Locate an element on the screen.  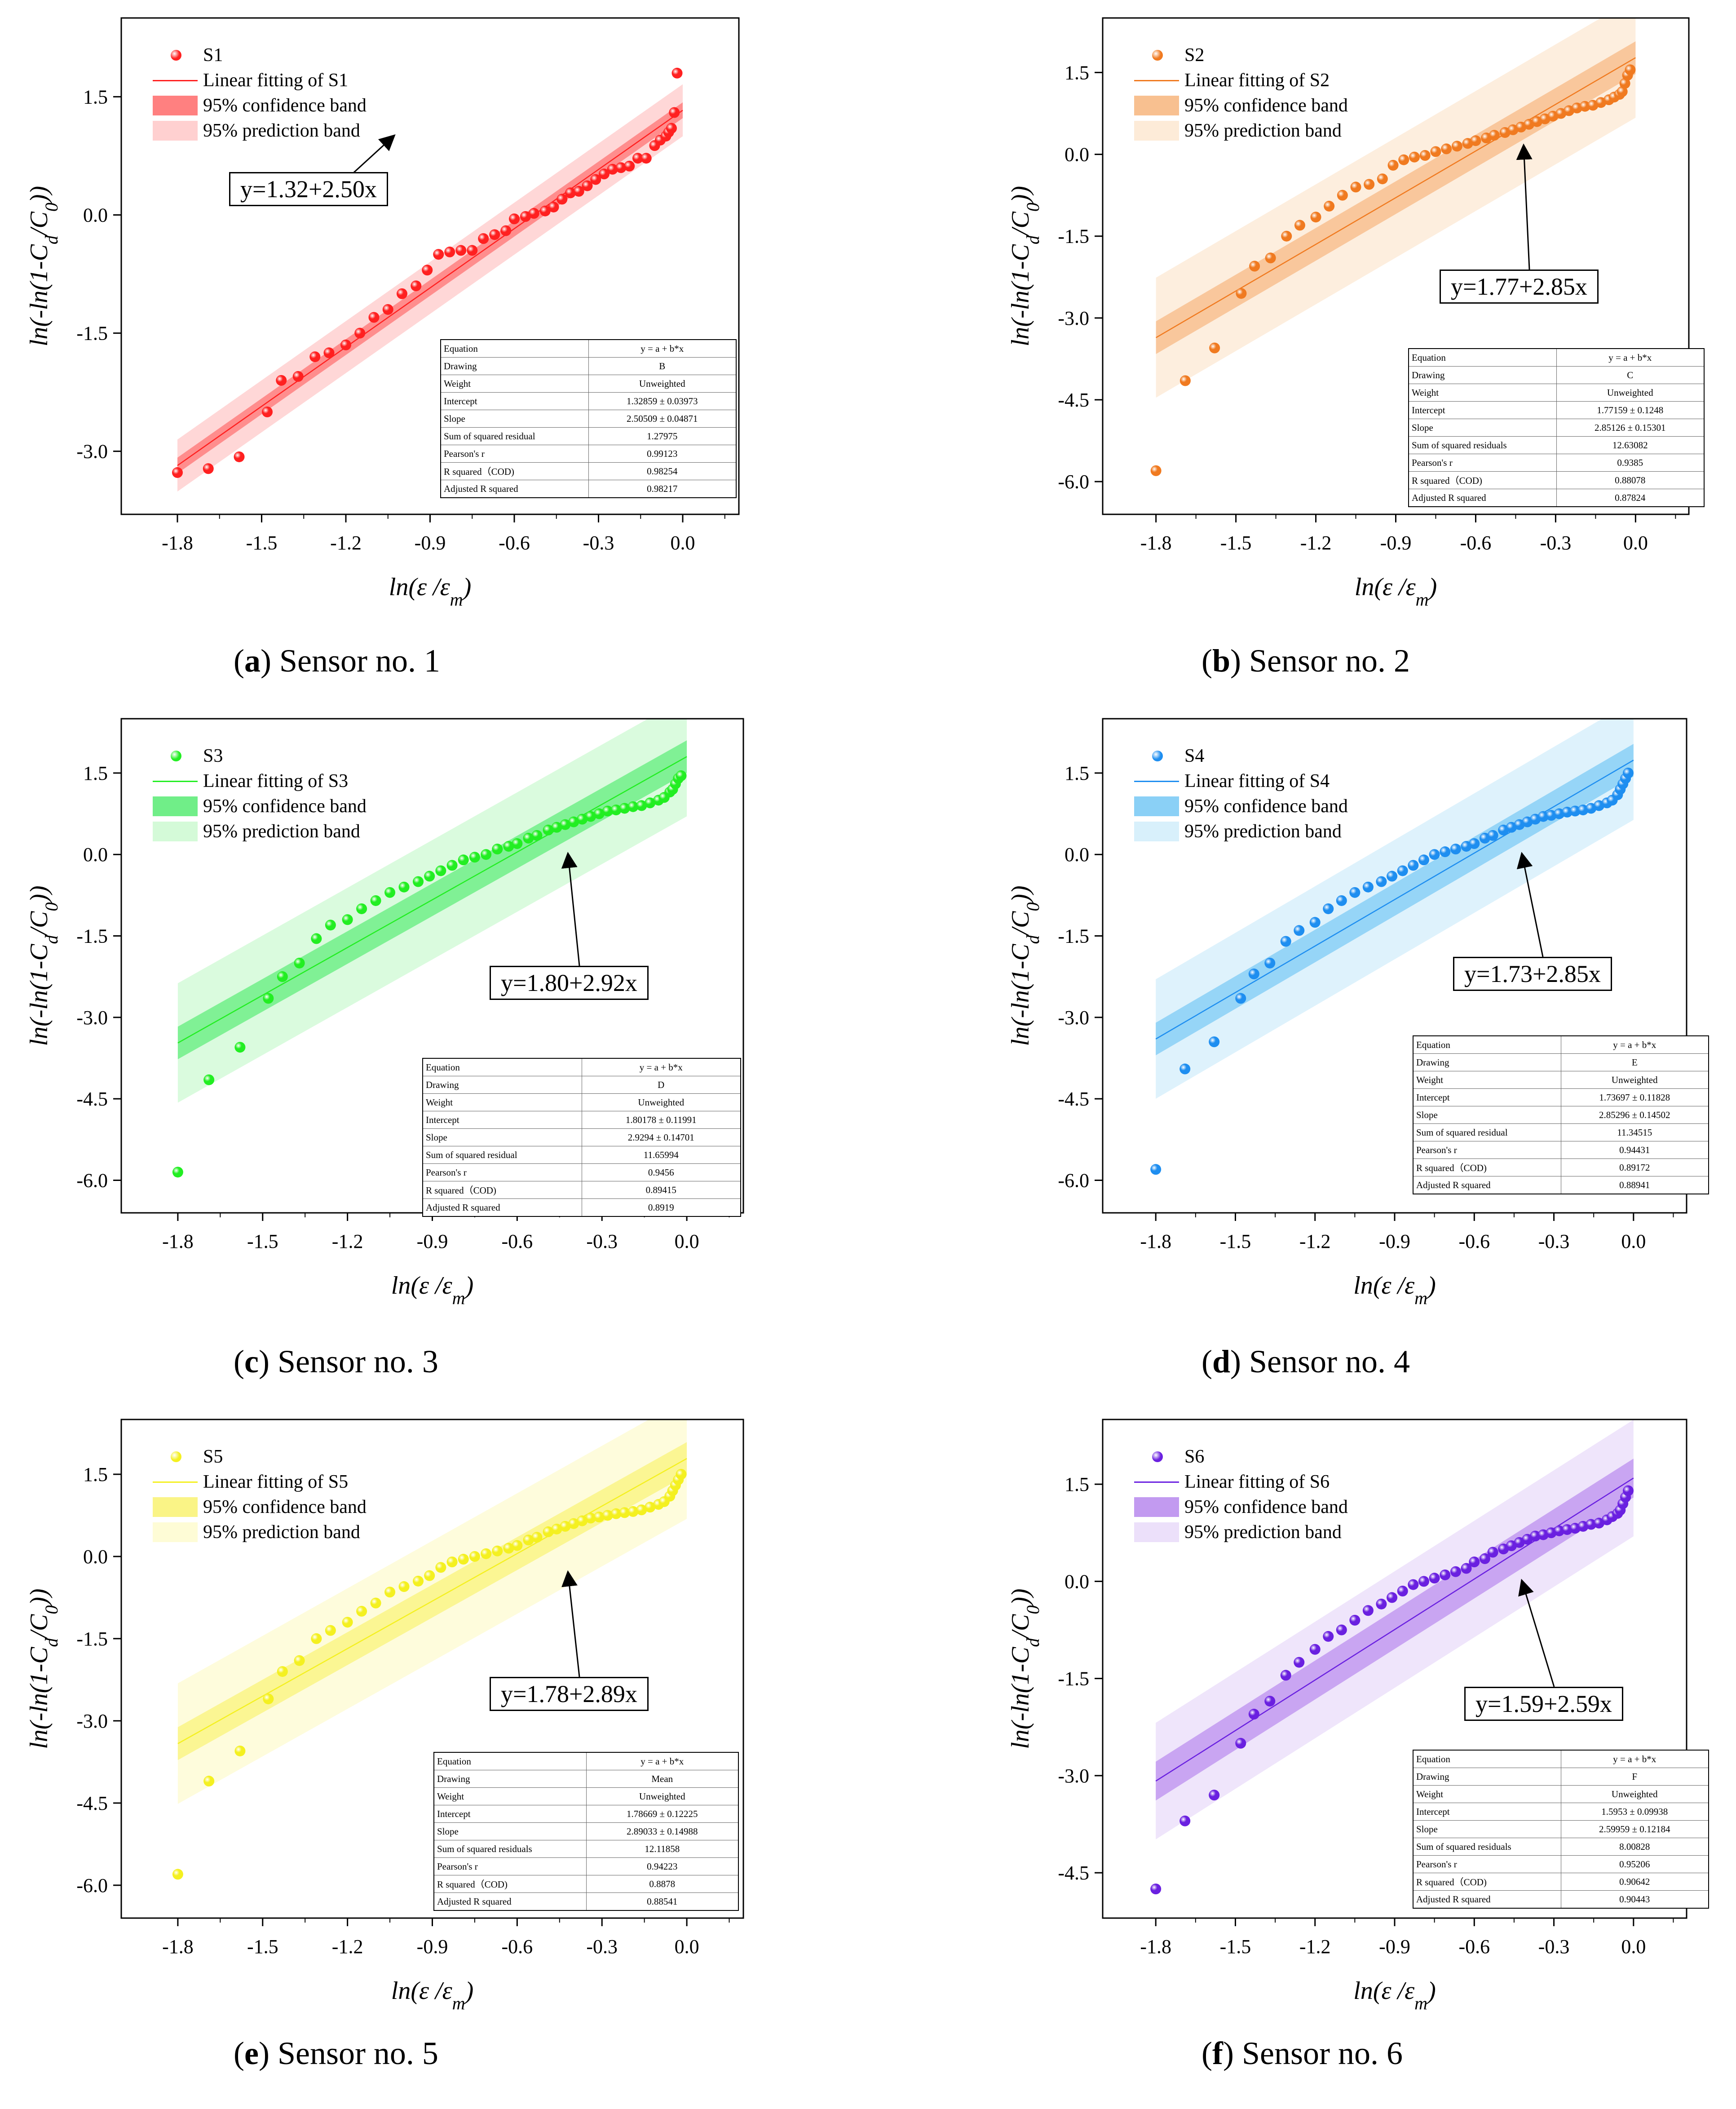
stat-name: Adjusted R squared is located at coordinates (514, 489).